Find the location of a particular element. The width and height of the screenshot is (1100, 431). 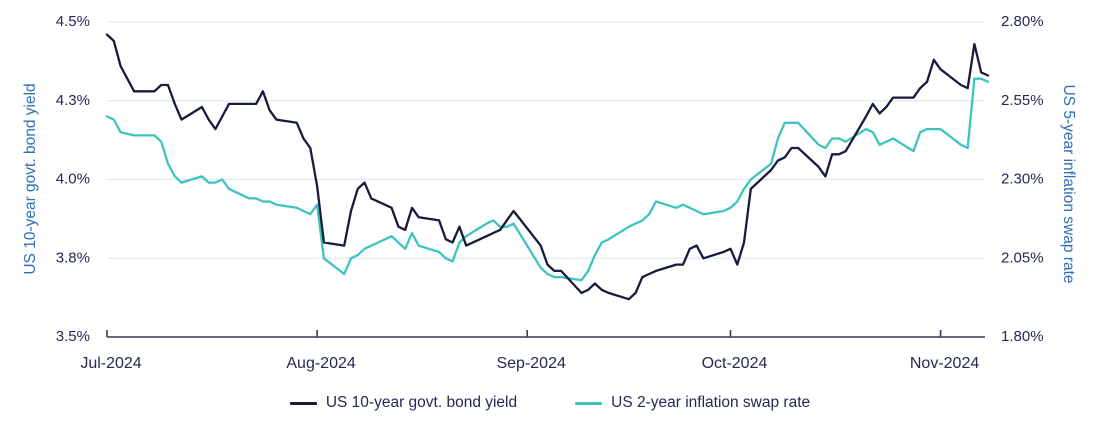

legend-label-inflation-swap: US 2-year inflation swap rate is located at coordinates (711, 402).